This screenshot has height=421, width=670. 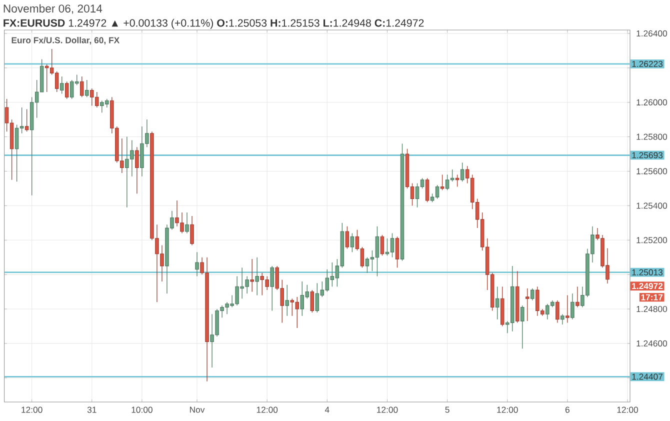 What do you see at coordinates (91, 409) in the screenshot?
I see `x-tick-label: 31` at bounding box center [91, 409].